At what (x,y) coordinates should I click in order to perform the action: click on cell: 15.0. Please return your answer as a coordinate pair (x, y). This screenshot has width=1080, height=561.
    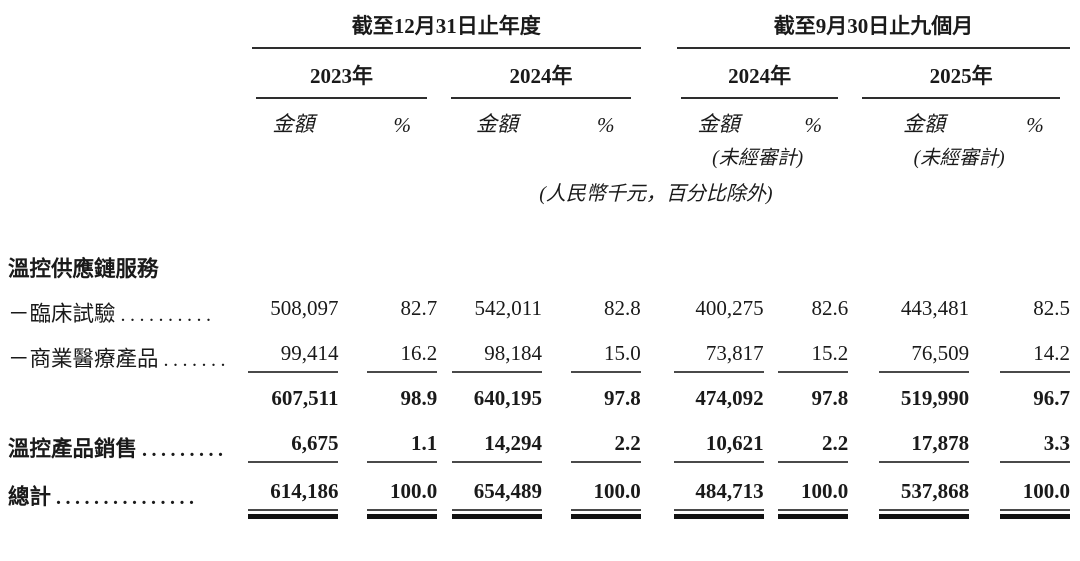
    Looking at the image, I should click on (605, 357).